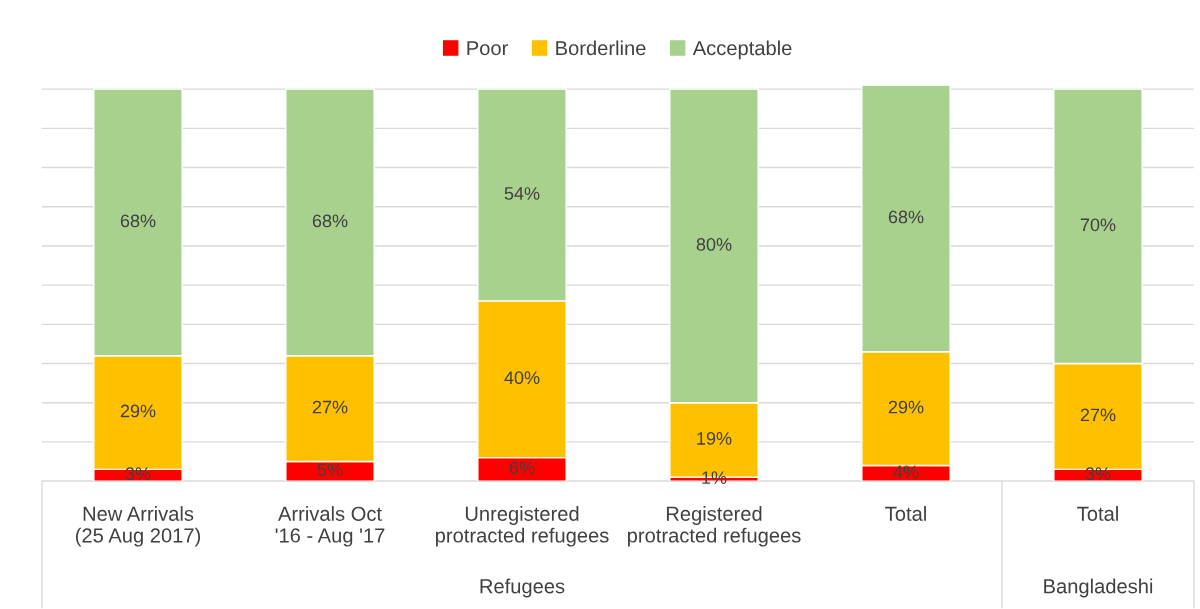  Describe the element at coordinates (714, 477) in the screenshot. I see `data-label: 1%` at that location.